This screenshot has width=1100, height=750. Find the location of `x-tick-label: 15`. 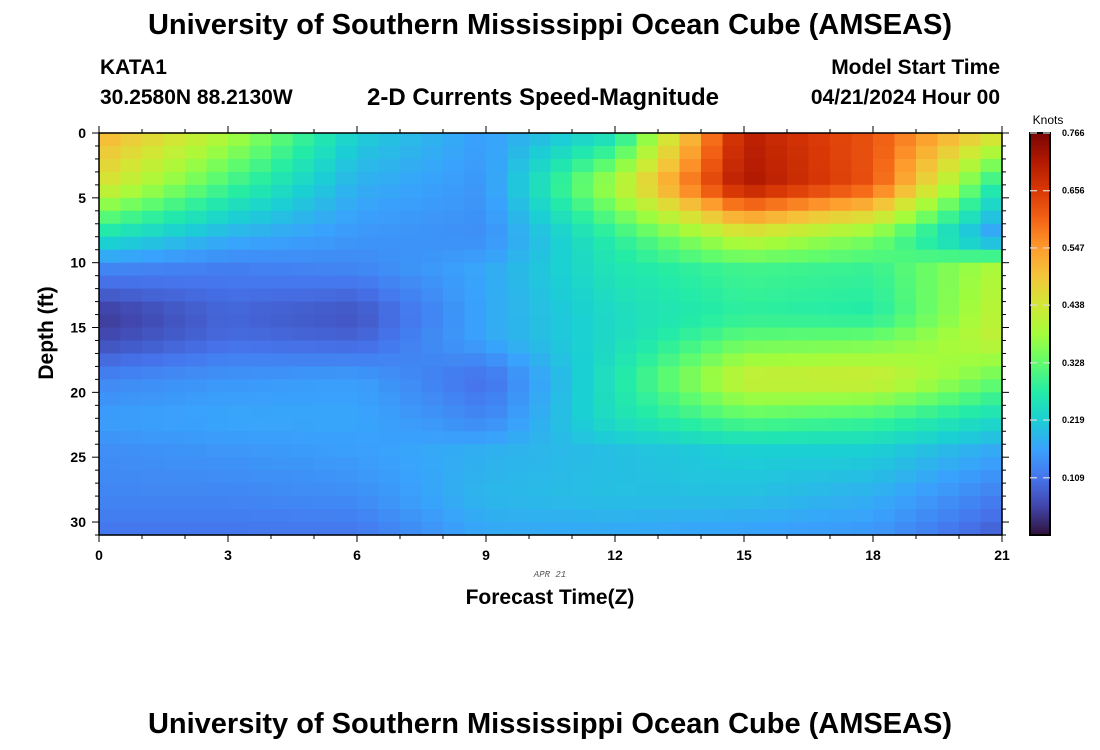

x-tick-label: 15 is located at coordinates (744, 555).